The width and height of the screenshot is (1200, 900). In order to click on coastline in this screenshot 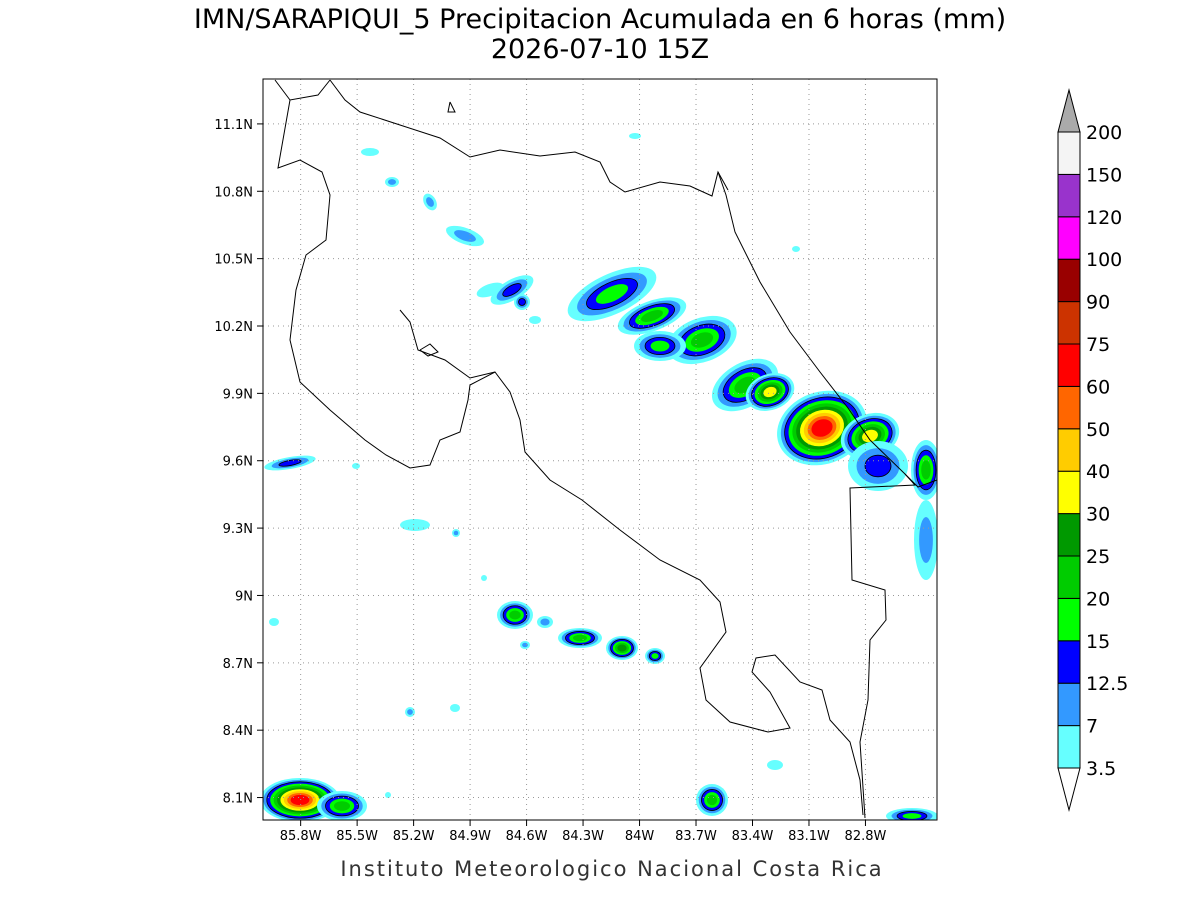, I will do `click(302, 90)`.